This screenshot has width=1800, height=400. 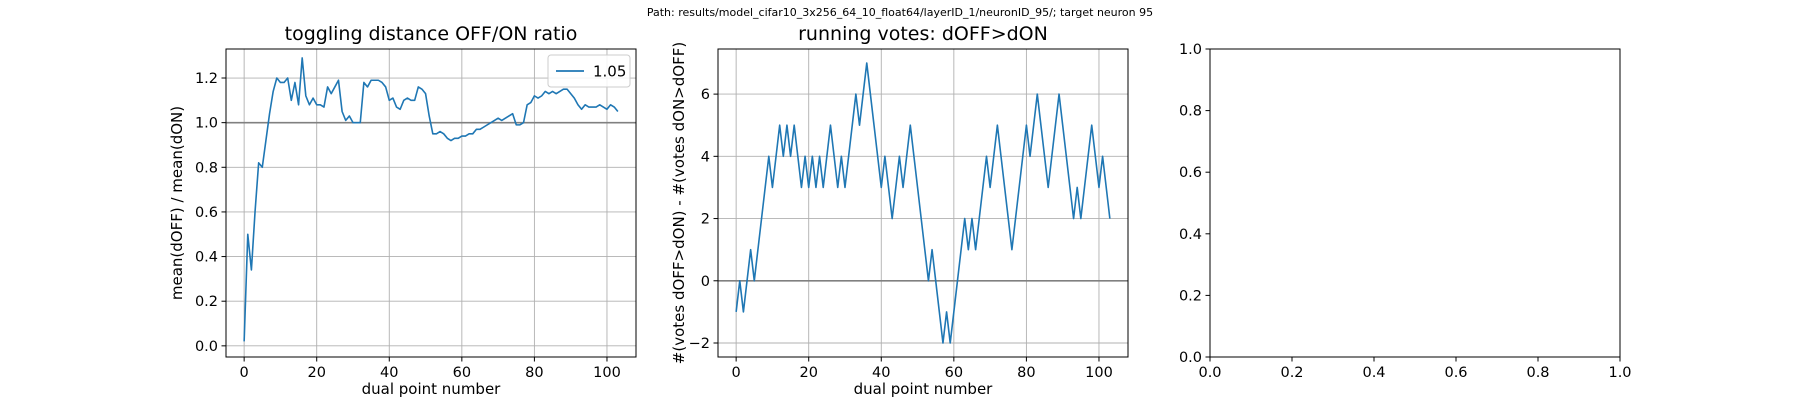 What do you see at coordinates (699, 344) in the screenshot?
I see `chart1-y-tick-label: −2` at bounding box center [699, 344].